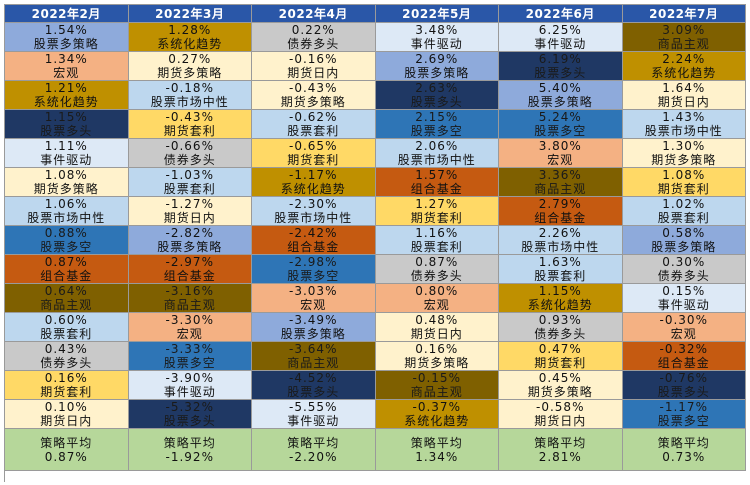  I want to click on strategy-cell: 1.02% 股票套利, so click(684, 211).